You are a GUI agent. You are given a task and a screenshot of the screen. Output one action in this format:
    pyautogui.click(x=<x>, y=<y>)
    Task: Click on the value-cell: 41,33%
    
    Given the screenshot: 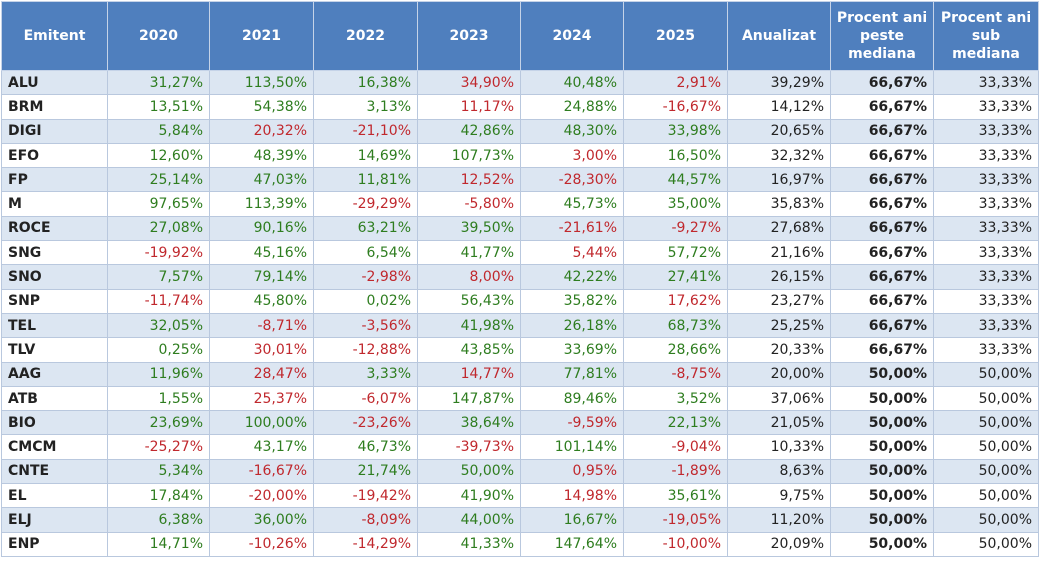 What is the action you would take?
    pyautogui.click(x=469, y=544)
    